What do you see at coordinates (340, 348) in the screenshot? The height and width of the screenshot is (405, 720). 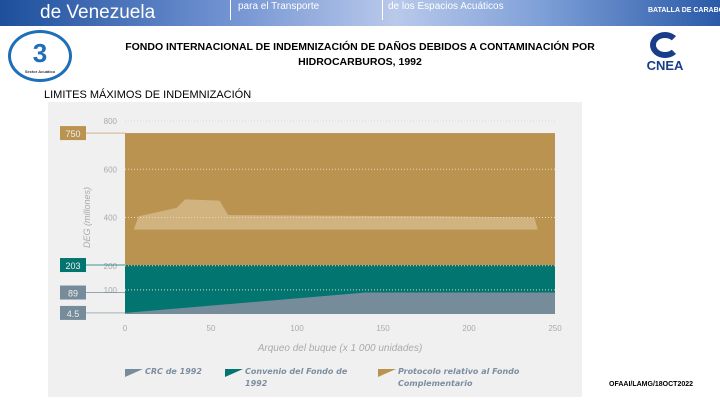 I see `x-axis-label: Arqueo del buque (x 1 000 unidades)` at bounding box center [340, 348].